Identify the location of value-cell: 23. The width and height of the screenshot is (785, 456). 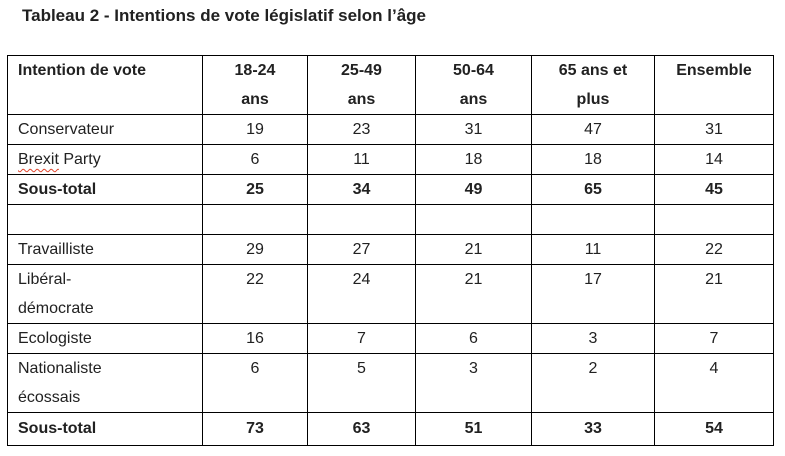
(361, 129).